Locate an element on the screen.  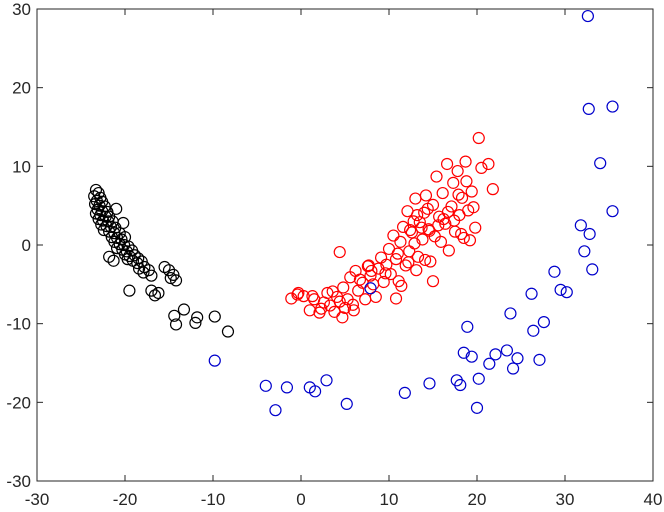
x-tick-label: 10 is located at coordinates (389, 499).